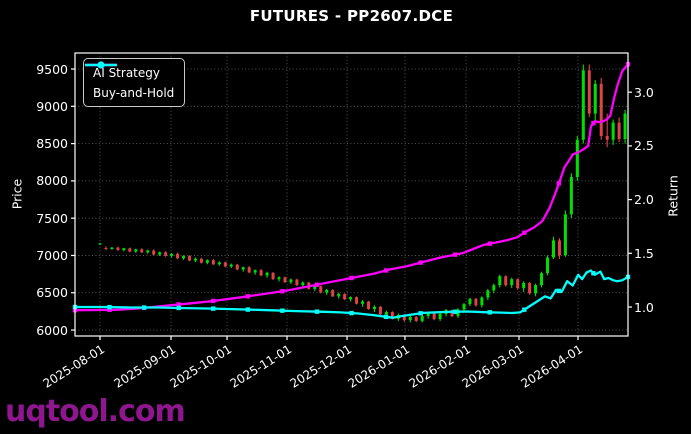 Image resolution: width=691 pixels, height=434 pixels. I want to click on price-tick-label: 8000, so click(52, 181).